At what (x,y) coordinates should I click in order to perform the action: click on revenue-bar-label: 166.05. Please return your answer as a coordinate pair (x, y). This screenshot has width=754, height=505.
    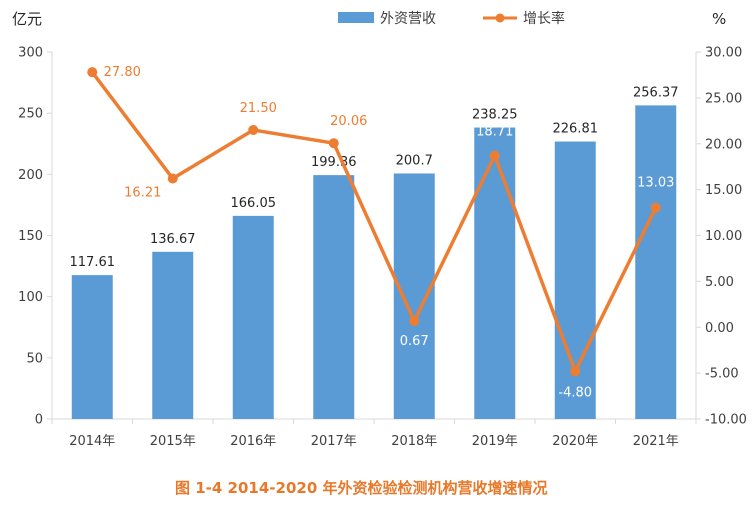
    Looking at the image, I should click on (254, 203).